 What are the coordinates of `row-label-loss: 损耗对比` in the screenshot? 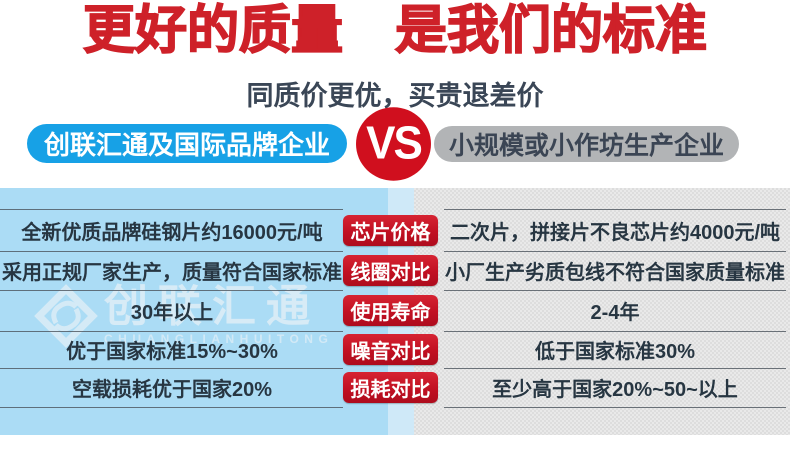 It's located at (390, 387).